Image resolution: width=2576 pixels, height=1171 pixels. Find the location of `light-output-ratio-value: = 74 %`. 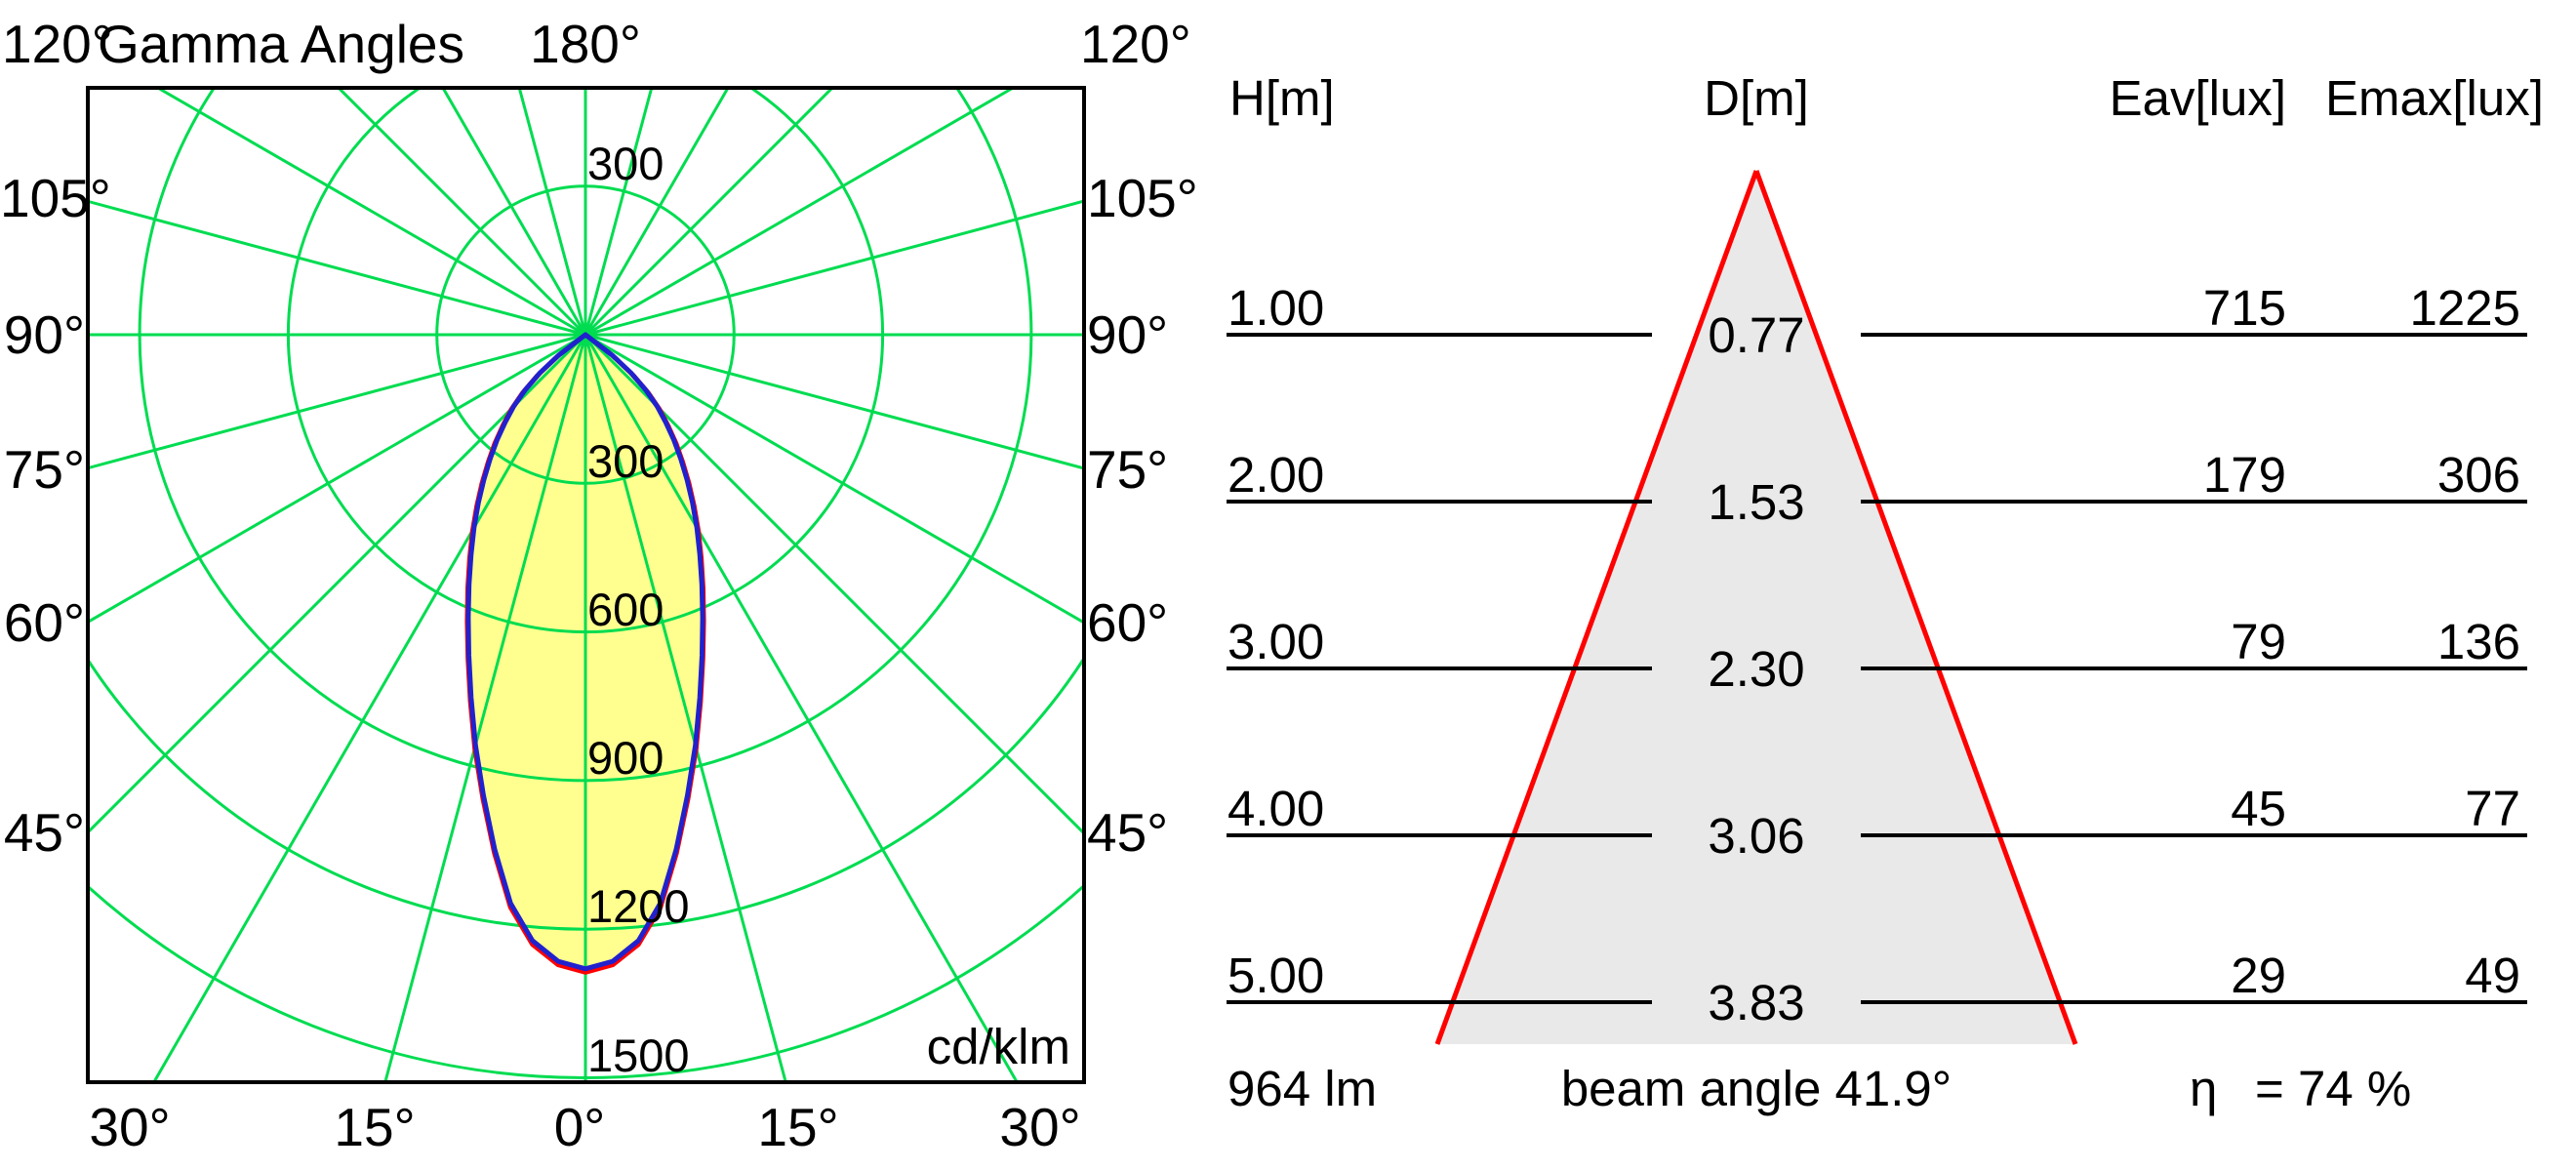

light-output-ratio-value: = 74 % is located at coordinates (2333, 1088).